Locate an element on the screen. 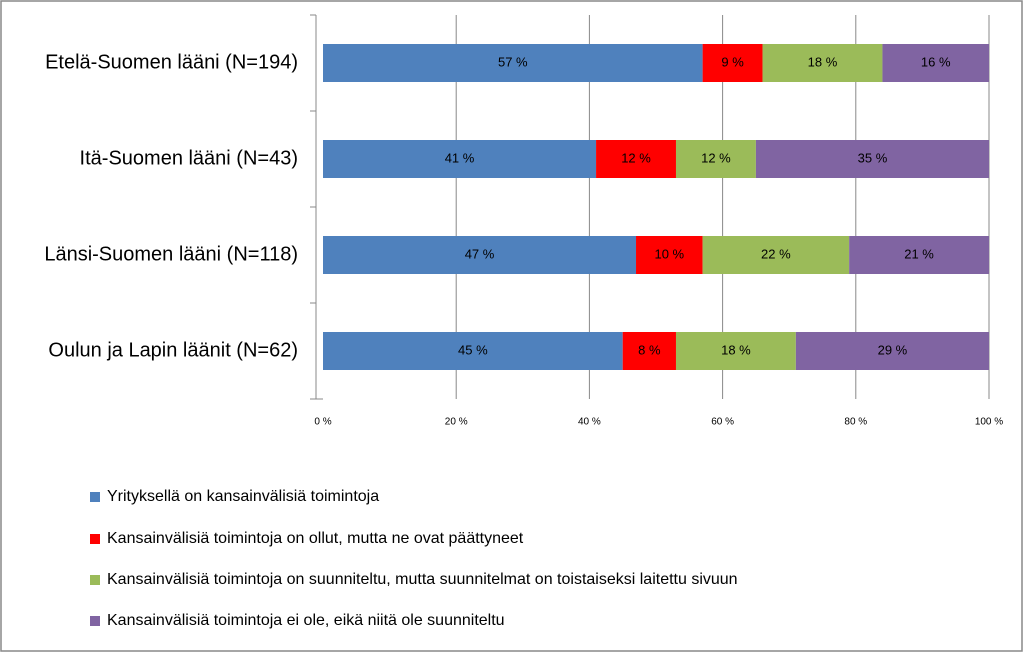 This screenshot has height=653, width=1024. value-label: 29 % is located at coordinates (893, 349).